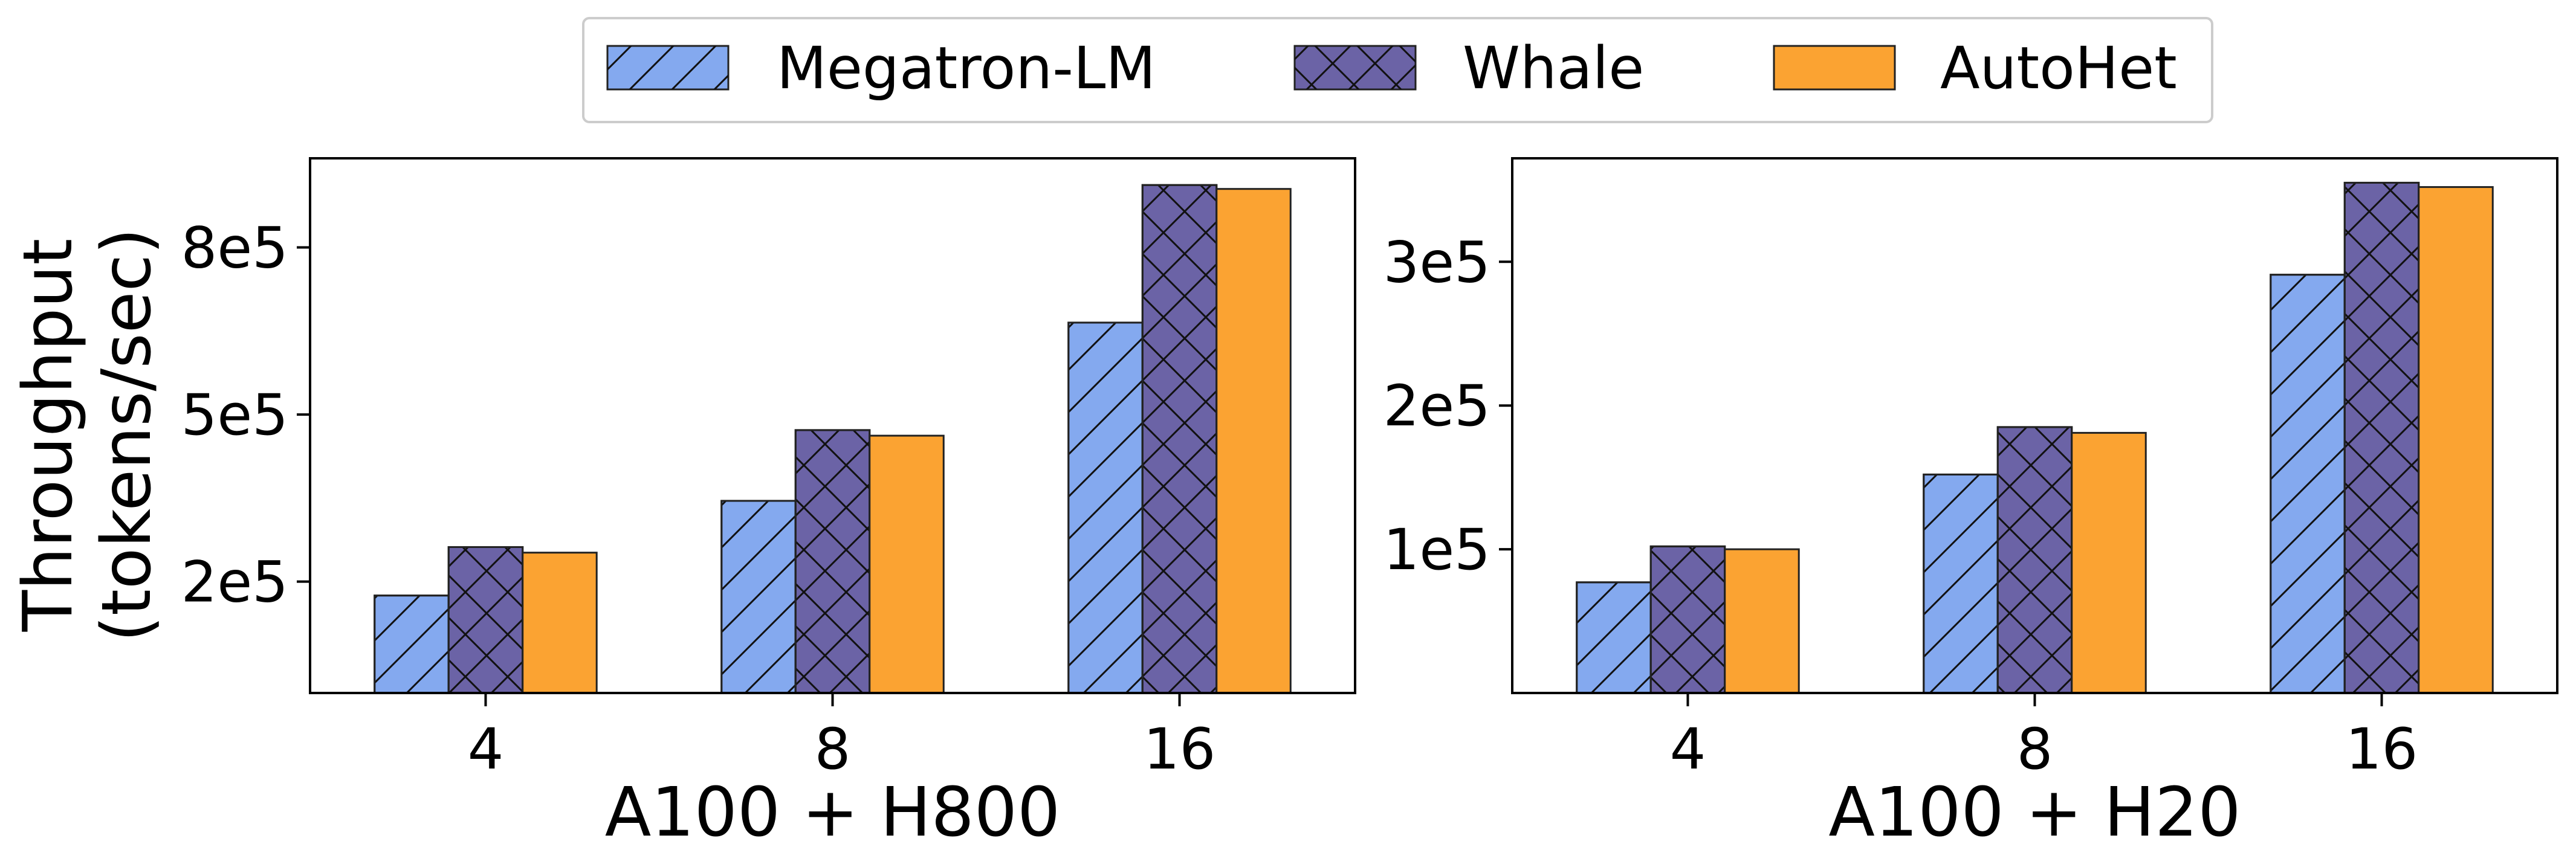 The image size is (2576, 867). Describe the element at coordinates (1553, 68) in the screenshot. I see `legend-label-whale: Whale` at that location.